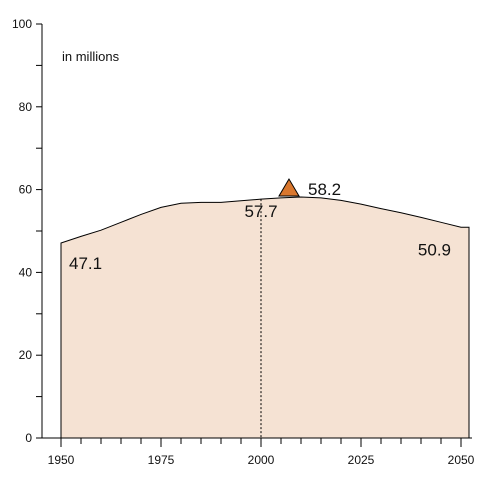 This screenshot has height=488, width=481. Describe the element at coordinates (261, 460) in the screenshot. I see `x-tick-label: 2000` at that location.